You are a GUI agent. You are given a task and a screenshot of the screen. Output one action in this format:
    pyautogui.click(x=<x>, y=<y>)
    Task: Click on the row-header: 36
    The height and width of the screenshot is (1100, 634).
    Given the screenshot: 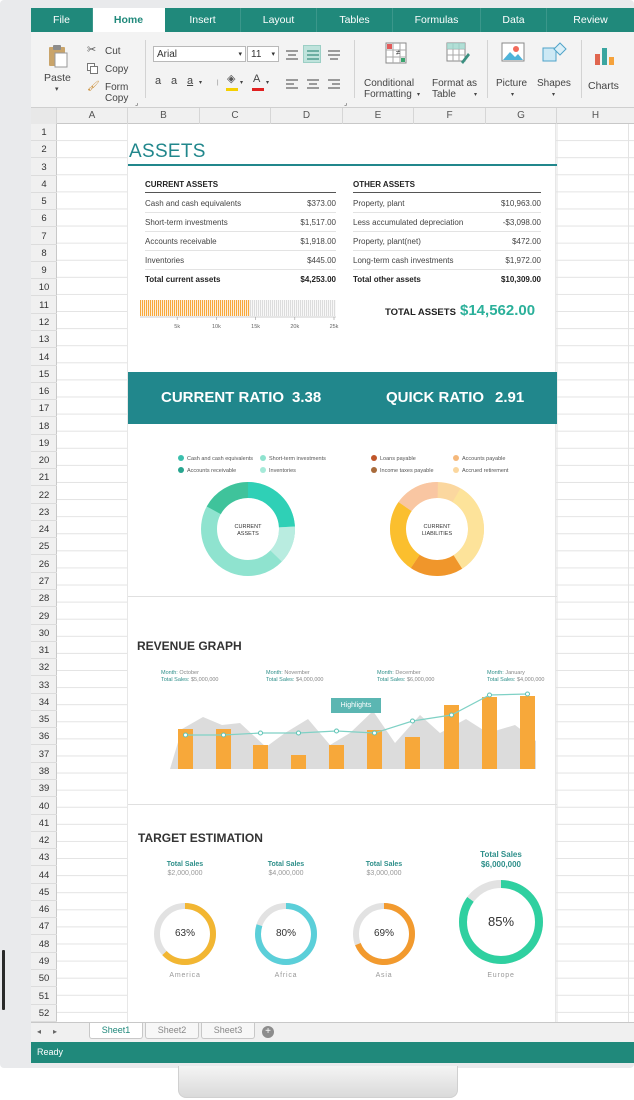 What is the action you would take?
    pyautogui.click(x=44, y=737)
    